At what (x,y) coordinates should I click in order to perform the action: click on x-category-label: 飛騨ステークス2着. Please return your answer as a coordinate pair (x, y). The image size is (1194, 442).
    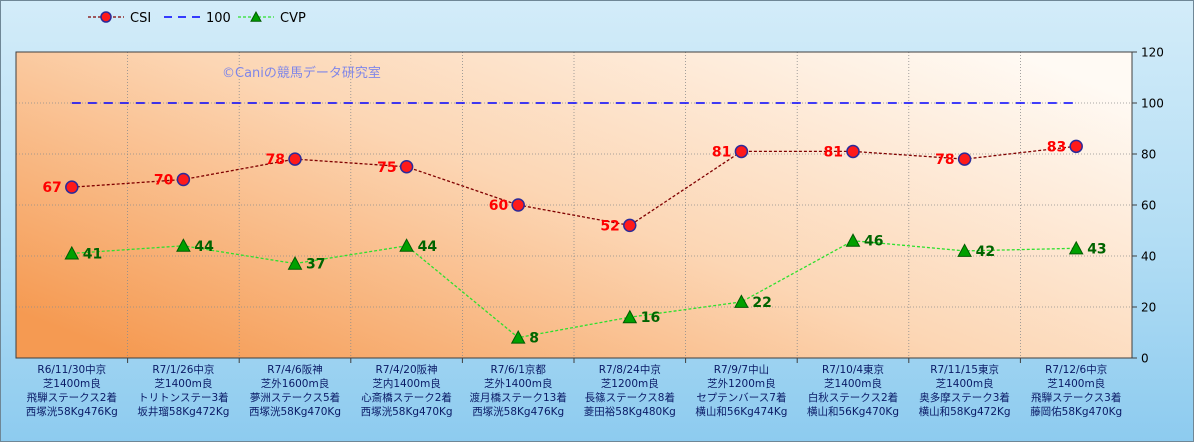
    Looking at the image, I should click on (72, 397).